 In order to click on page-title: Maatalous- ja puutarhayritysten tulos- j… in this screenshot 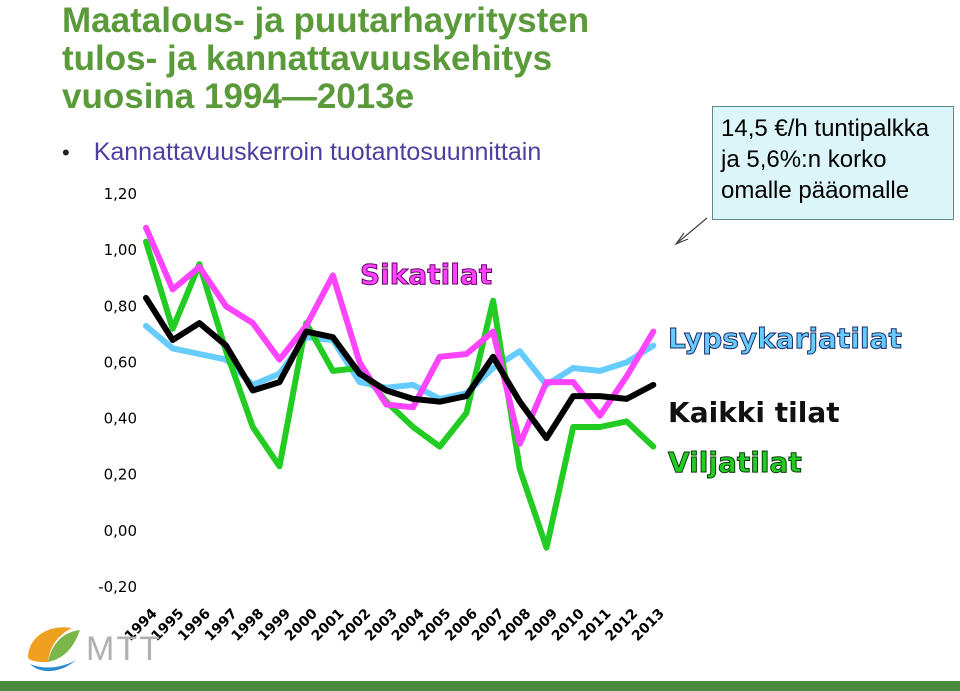, I will do `click(325, 59)`.